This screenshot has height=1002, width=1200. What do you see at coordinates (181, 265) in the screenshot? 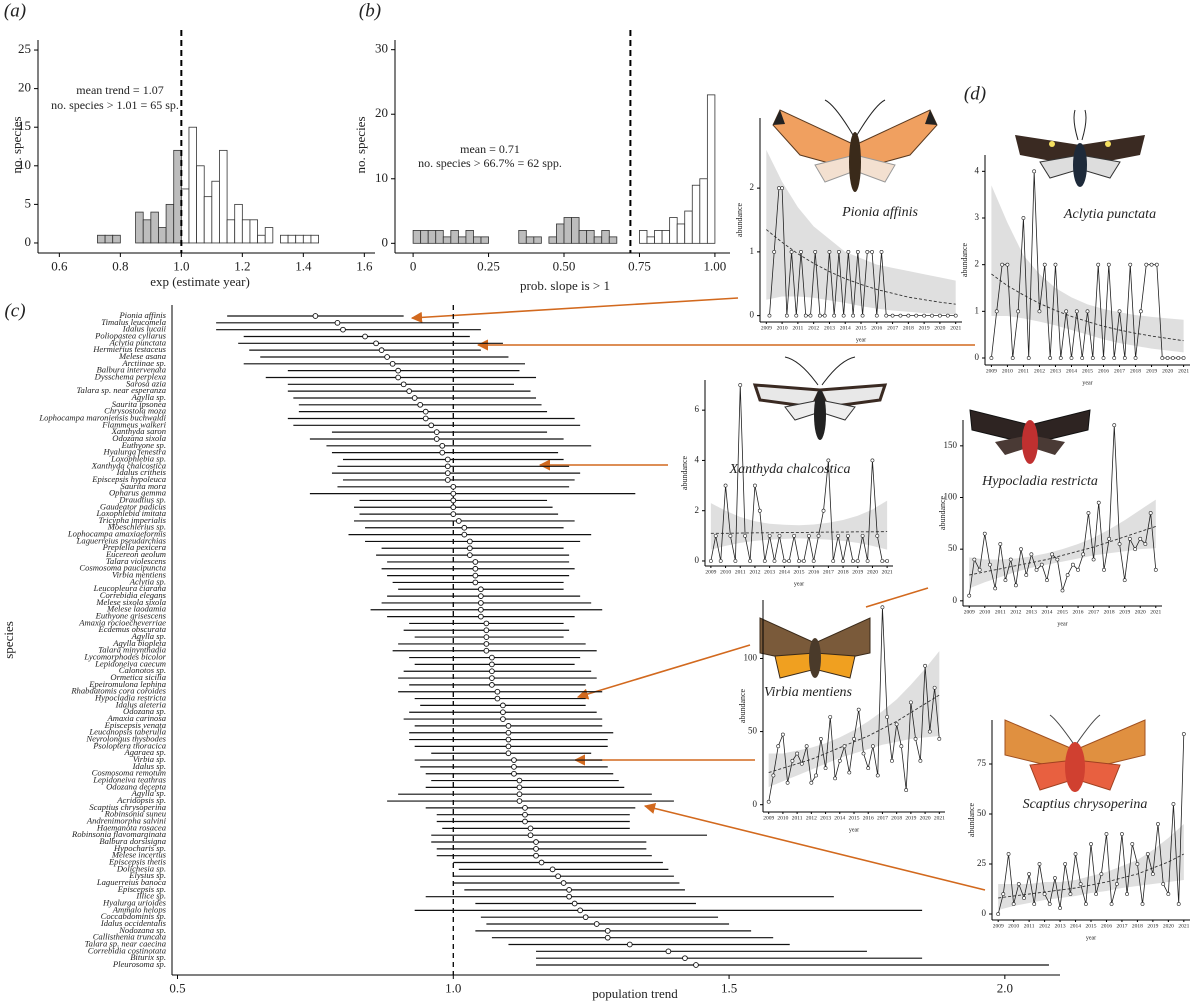
I see `x-tick-label: 1.0` at bounding box center [181, 265].